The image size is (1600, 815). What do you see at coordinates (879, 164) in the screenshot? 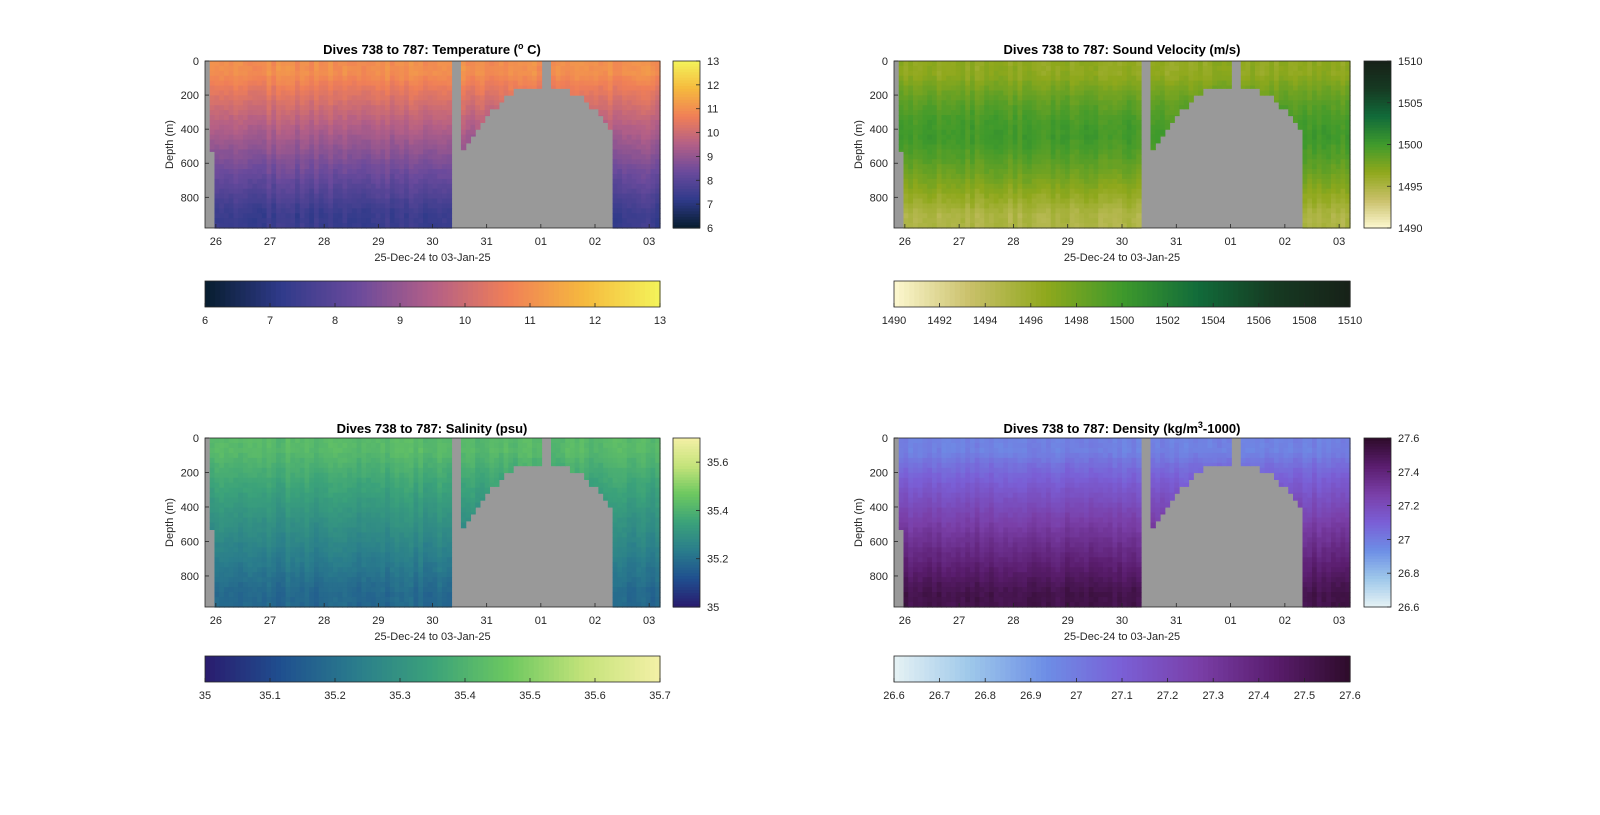
I see `y-tick-label: 600` at bounding box center [879, 164].